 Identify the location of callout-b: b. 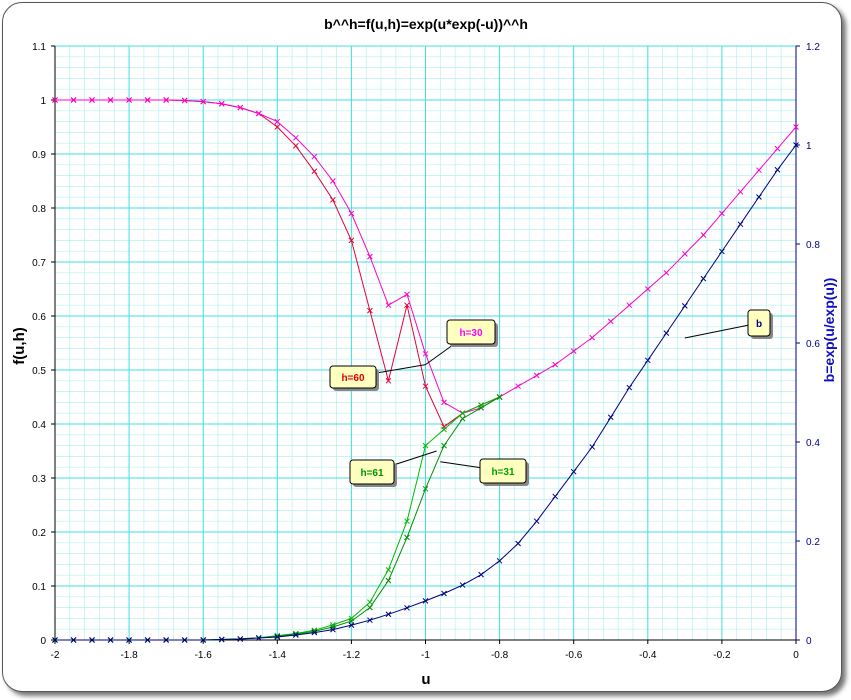
(728, 324).